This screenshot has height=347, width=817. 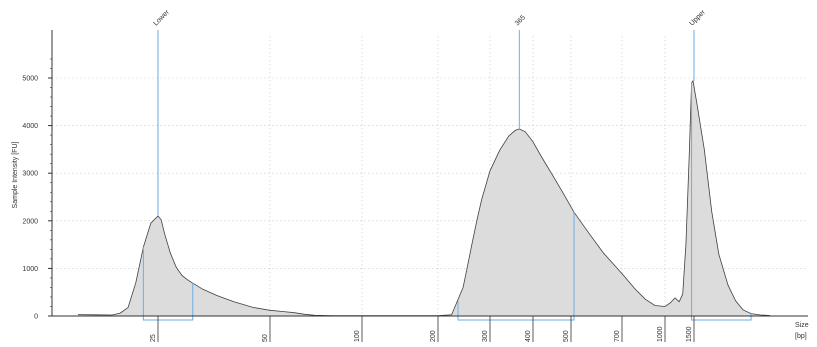 I want to click on x-tick-label: 400, so click(x=528, y=336).